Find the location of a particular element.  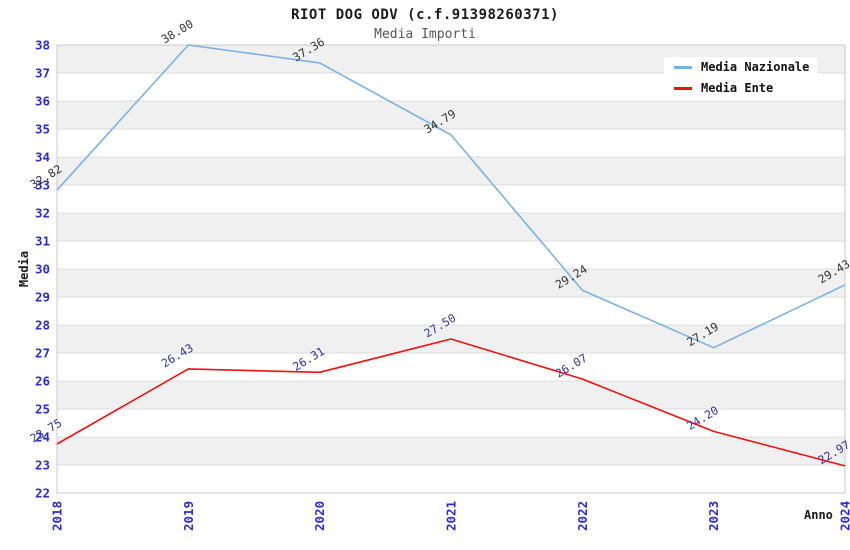

x-tick-label: 2021 is located at coordinates (451, 516).